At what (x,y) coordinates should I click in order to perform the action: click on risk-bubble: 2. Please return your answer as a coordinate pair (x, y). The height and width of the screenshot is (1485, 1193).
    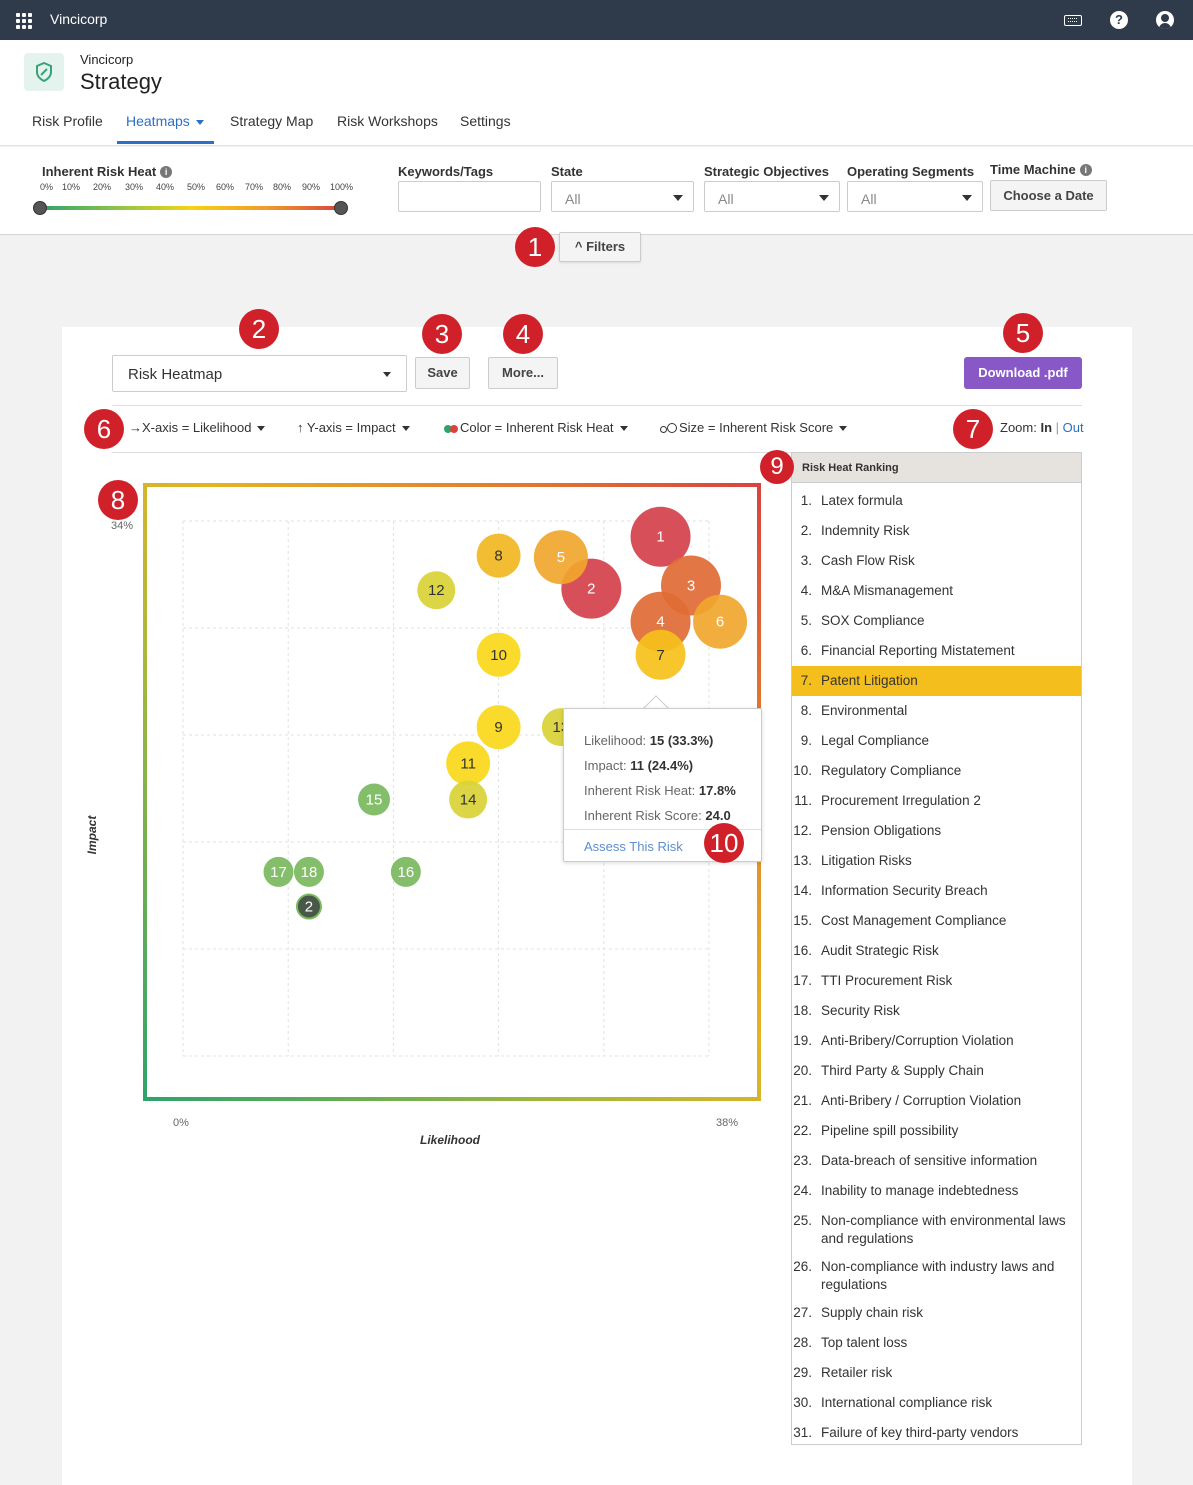
    Looking at the image, I should click on (308, 906).